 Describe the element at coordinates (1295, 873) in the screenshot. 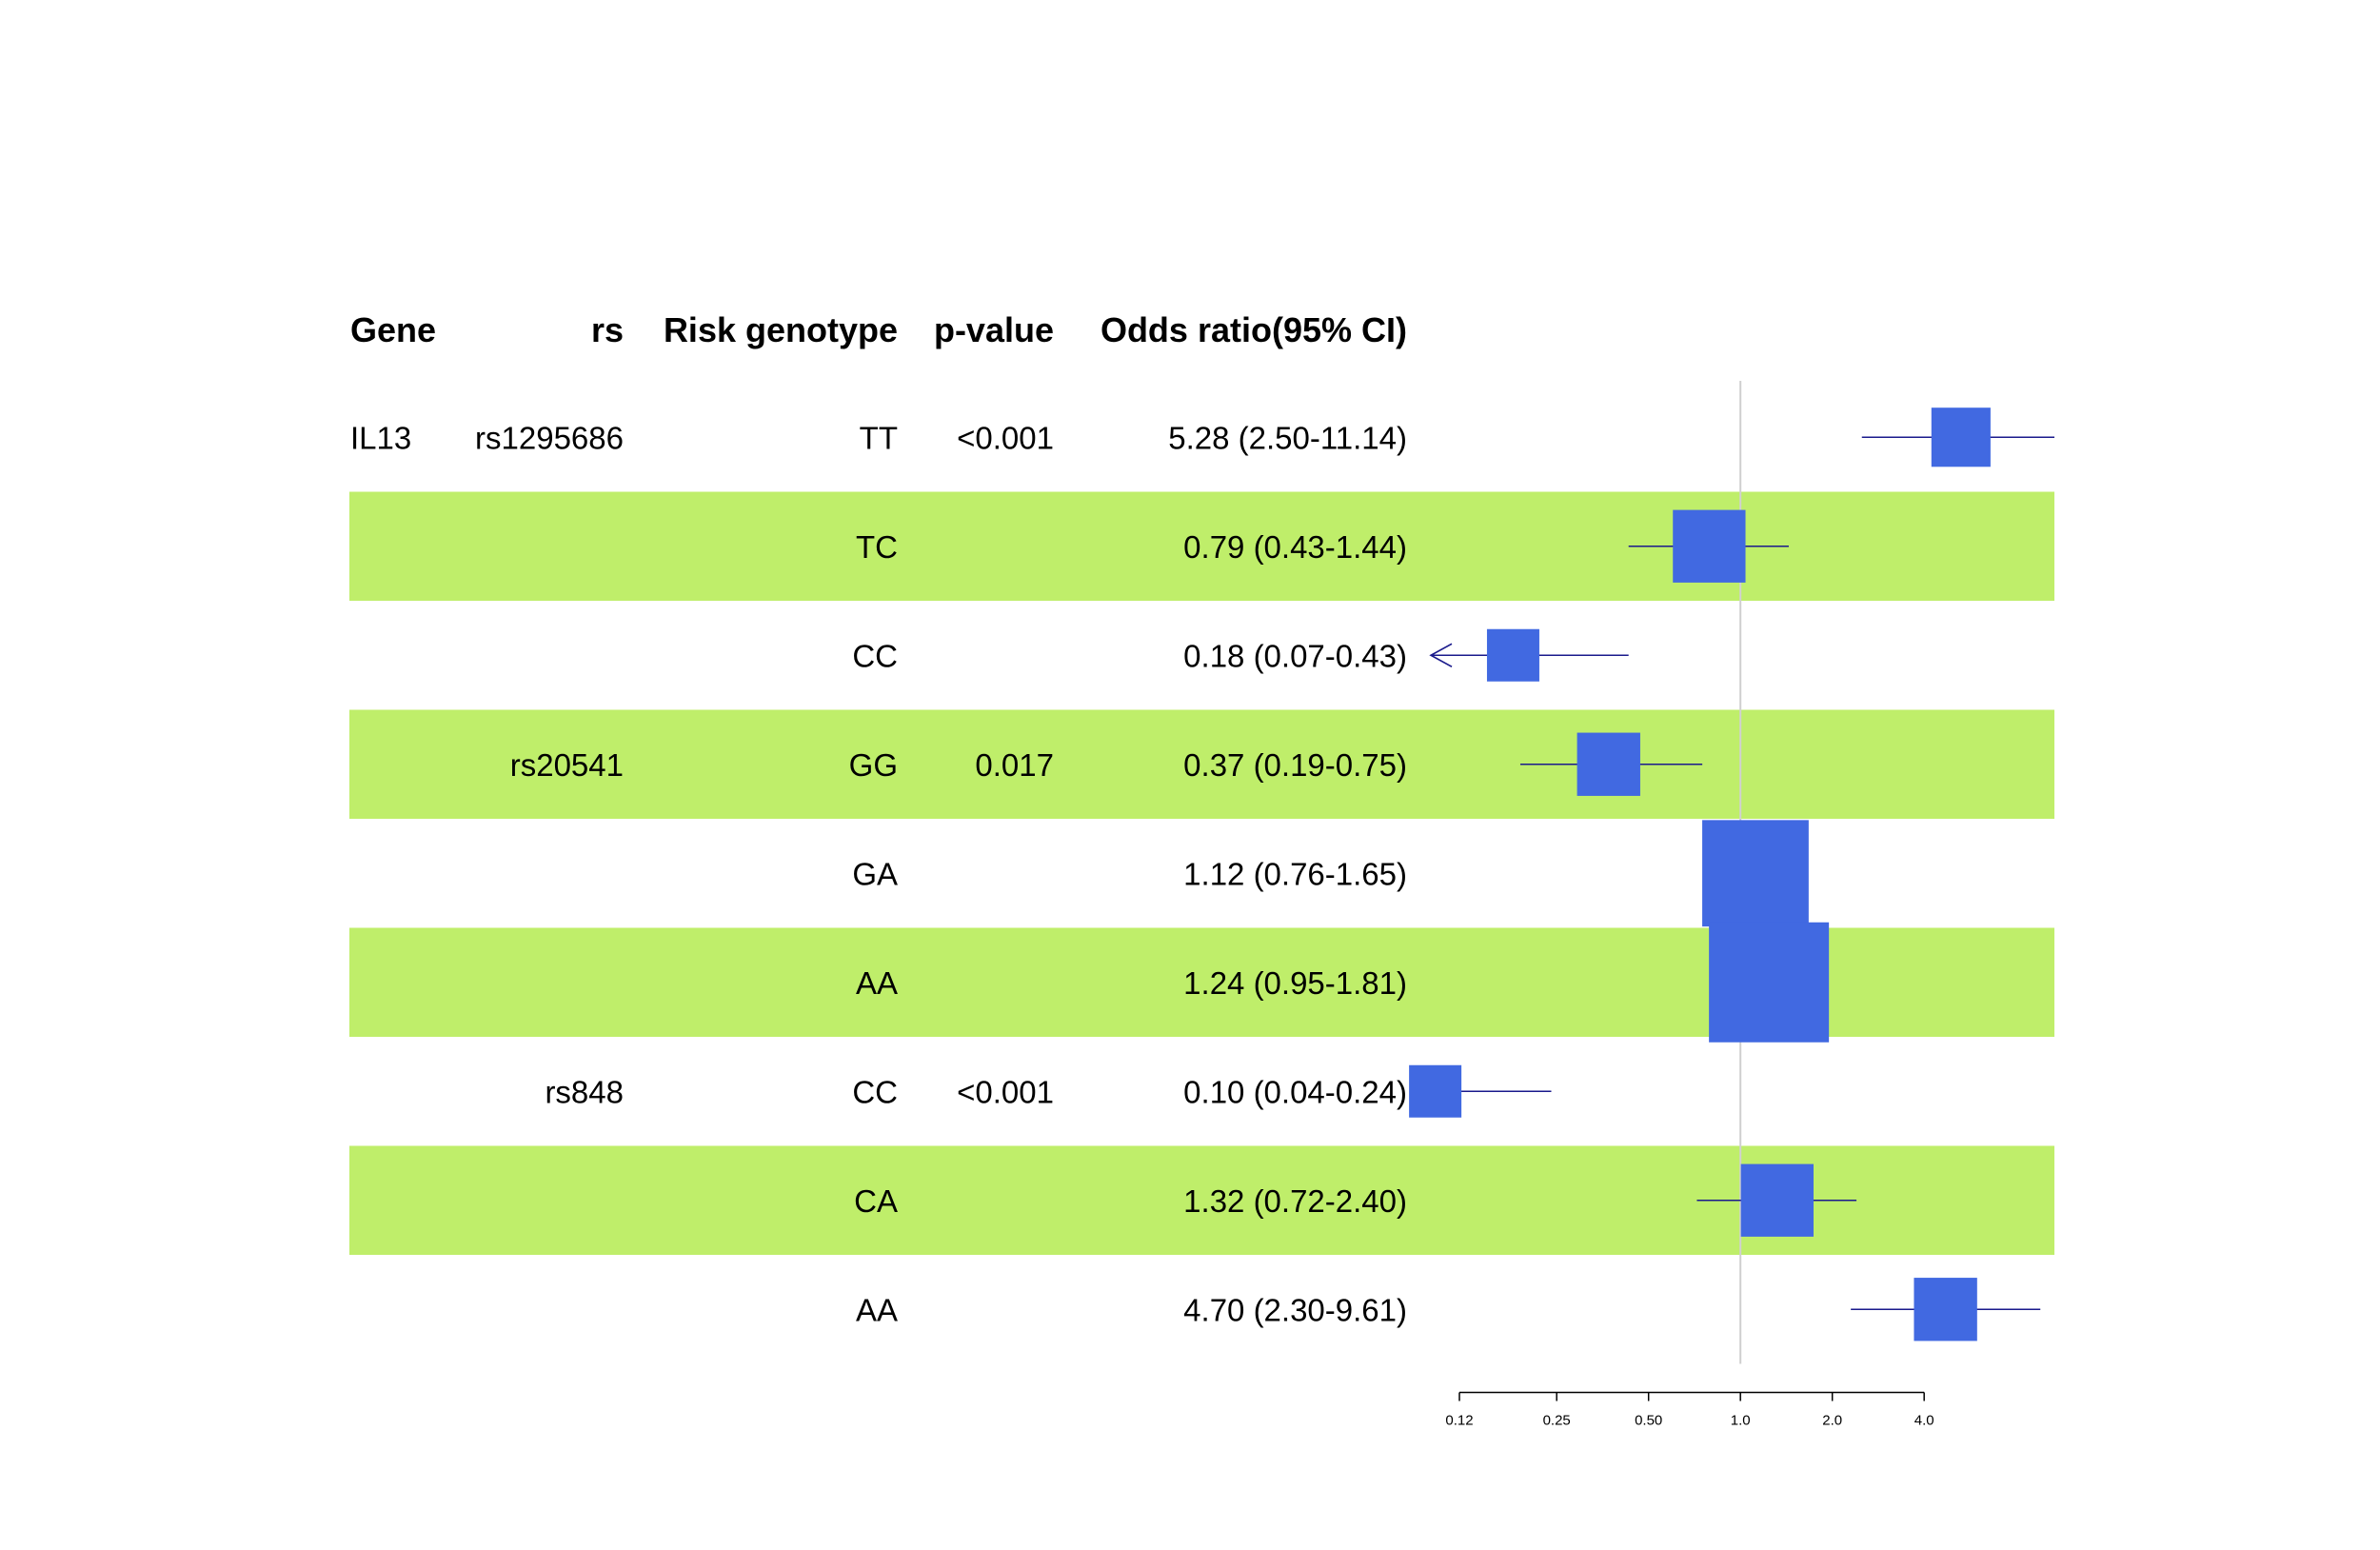

I see `cell-odds-ratio: 1.12 (0.76-1.65)` at that location.